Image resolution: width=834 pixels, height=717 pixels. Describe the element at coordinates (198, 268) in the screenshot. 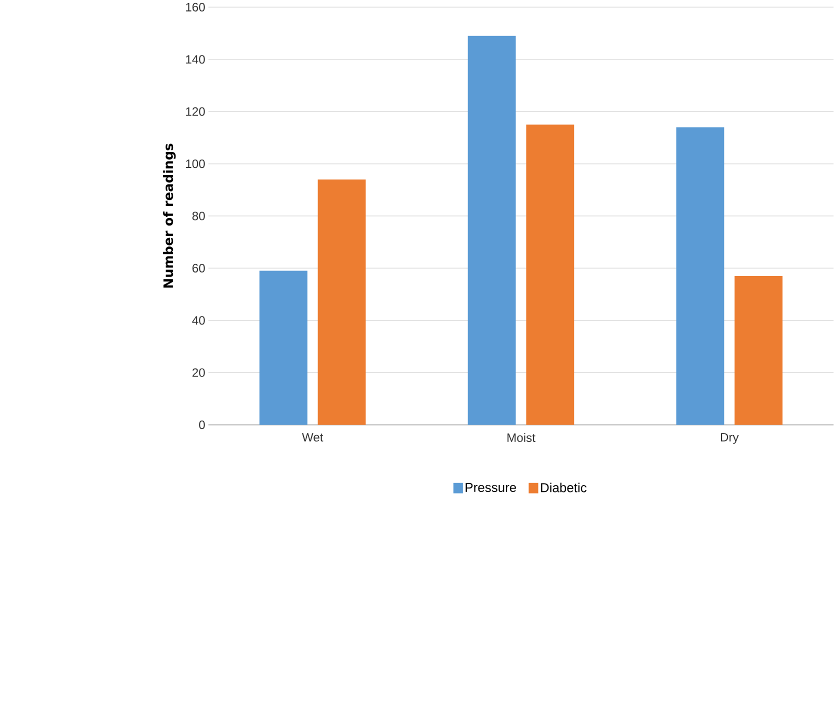

I see `y-tick-label: 60` at that location.